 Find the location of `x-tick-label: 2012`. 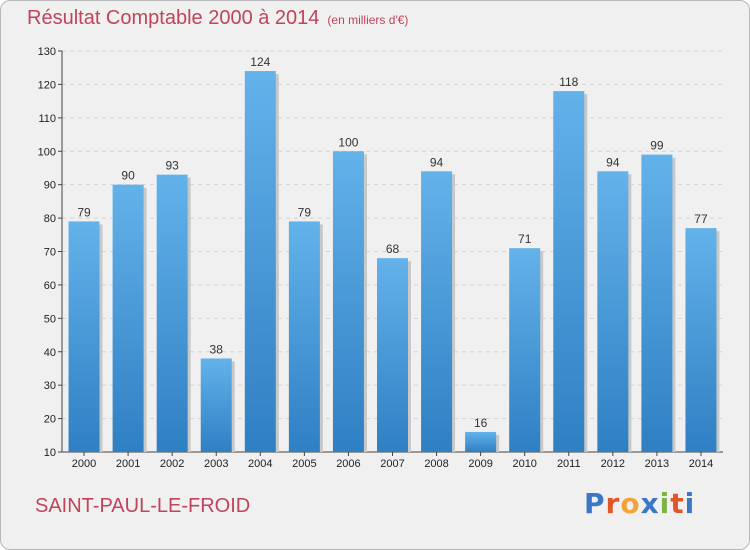

x-tick-label: 2012 is located at coordinates (613, 464).